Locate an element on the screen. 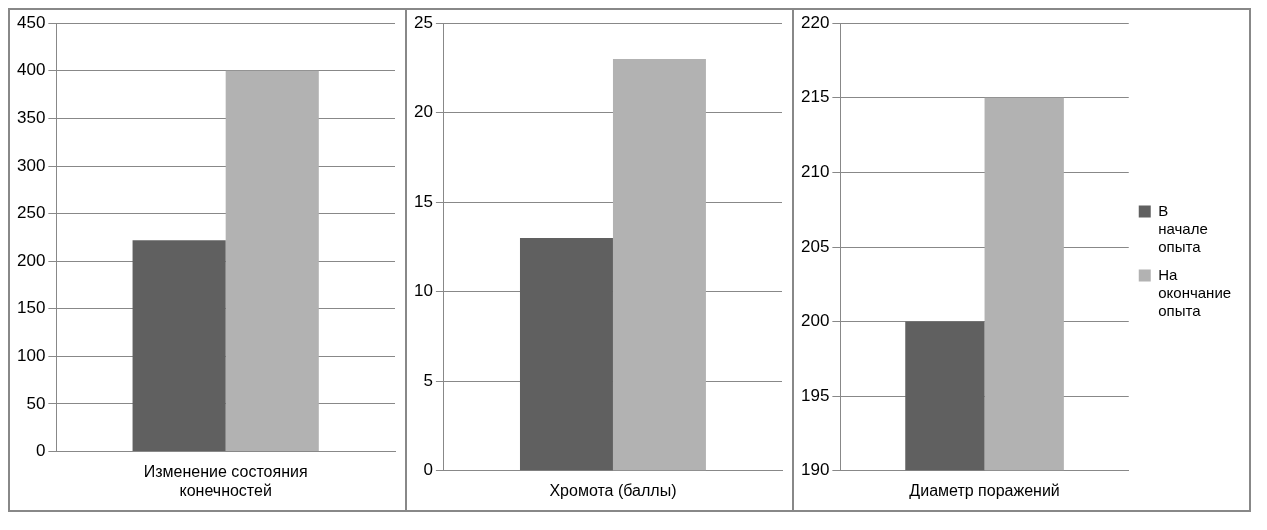 This screenshot has height=530, width=1267. y-tick-label: 400 is located at coordinates (31, 70).